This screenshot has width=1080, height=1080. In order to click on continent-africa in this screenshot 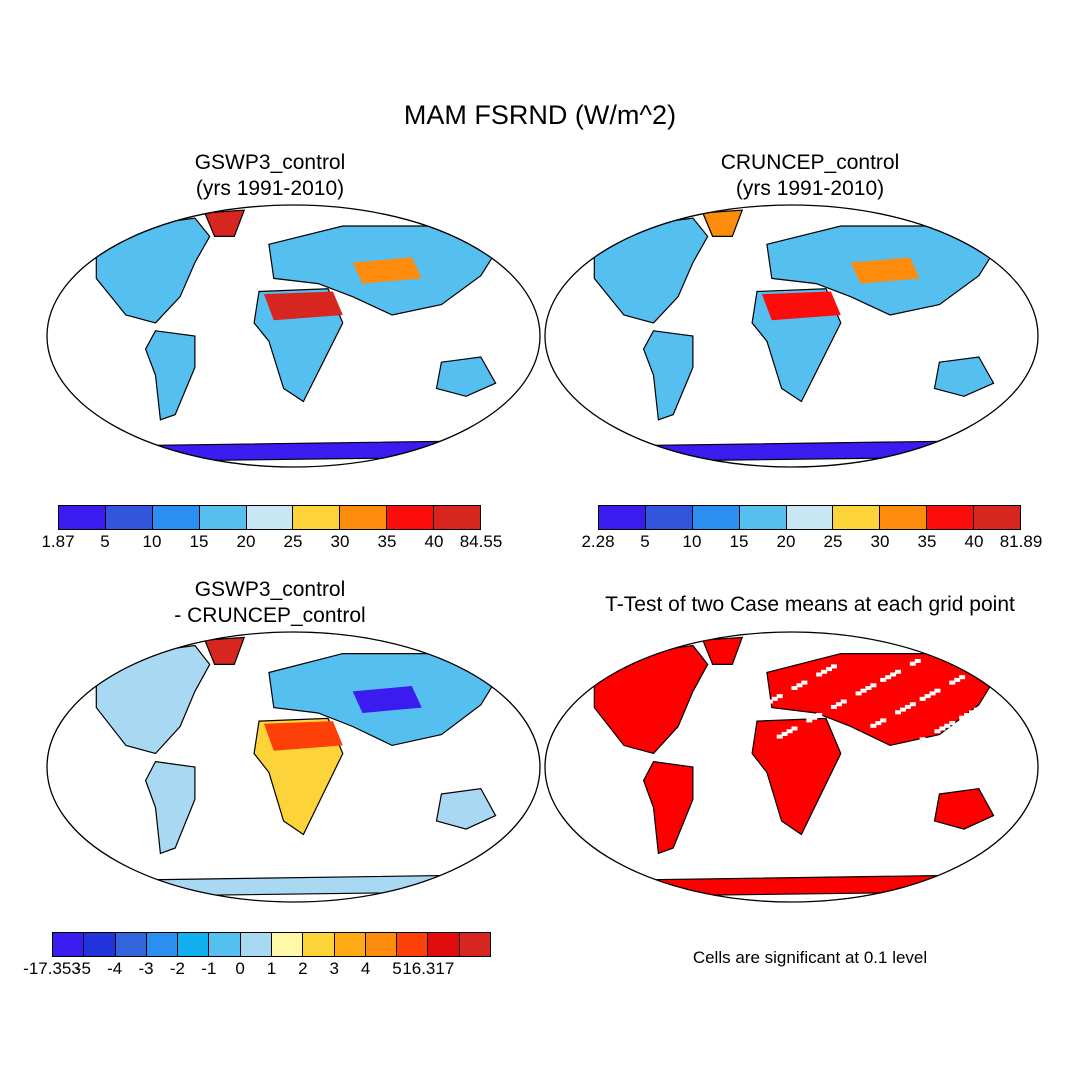, I will do `click(796, 776)`.